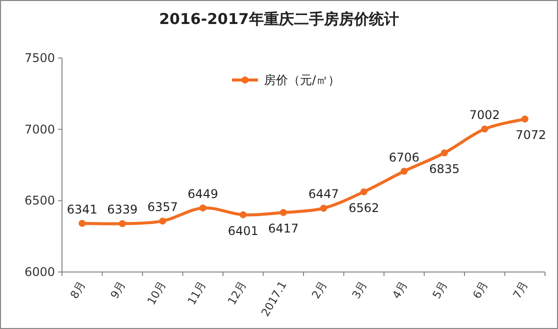  I want to click on x-tick-label: 10月, so click(156, 293).